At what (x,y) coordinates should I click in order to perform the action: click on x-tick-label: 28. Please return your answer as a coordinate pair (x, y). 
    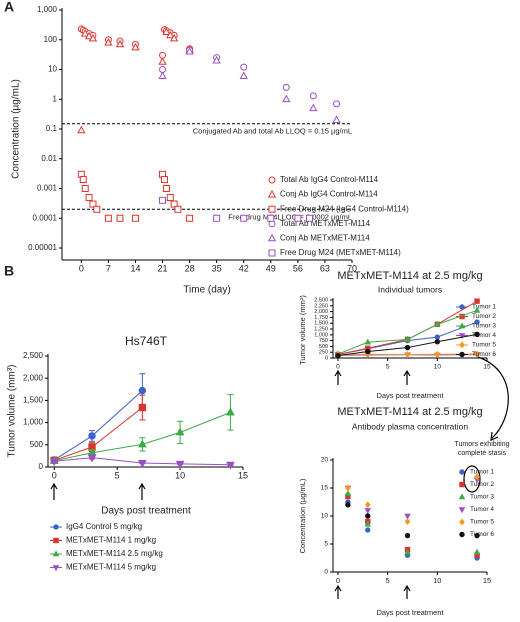
    Looking at the image, I should click on (190, 268).